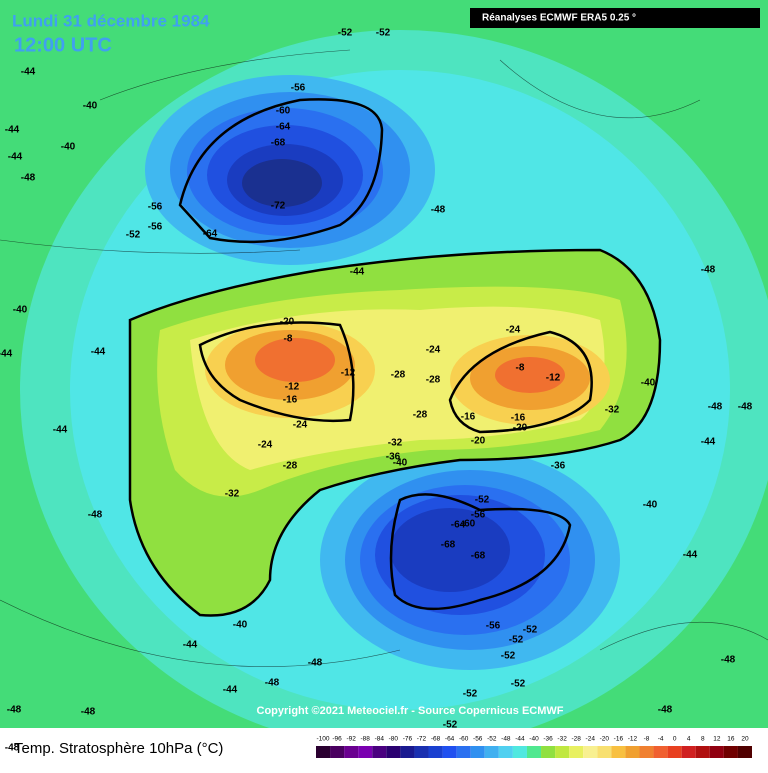  What do you see at coordinates (366, 739) in the screenshot?
I see `colorbar-label: -88` at bounding box center [366, 739].